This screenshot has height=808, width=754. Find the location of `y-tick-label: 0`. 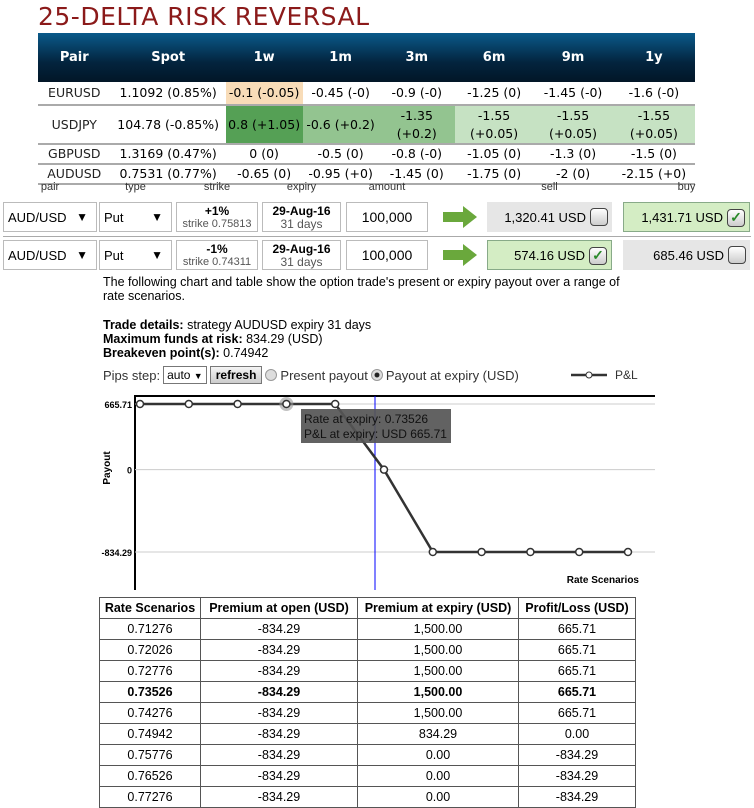

y-tick-label: 0 is located at coordinates (129, 471).